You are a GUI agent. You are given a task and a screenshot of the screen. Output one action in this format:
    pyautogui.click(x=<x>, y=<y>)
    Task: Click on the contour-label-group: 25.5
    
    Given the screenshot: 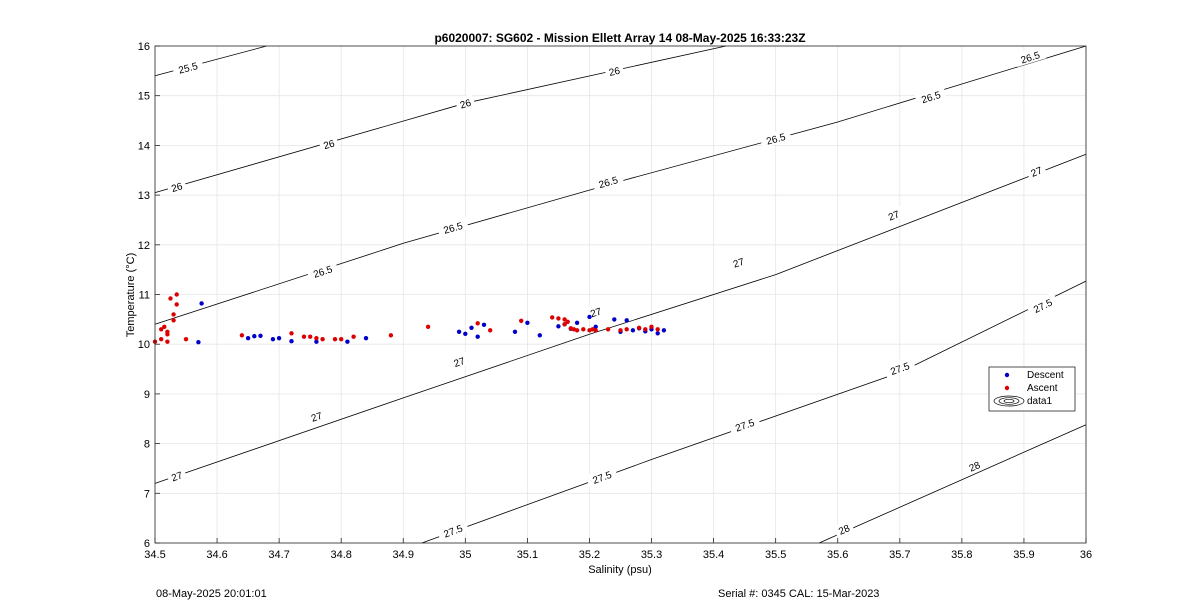 What is the action you would take?
    pyautogui.click(x=187, y=67)
    